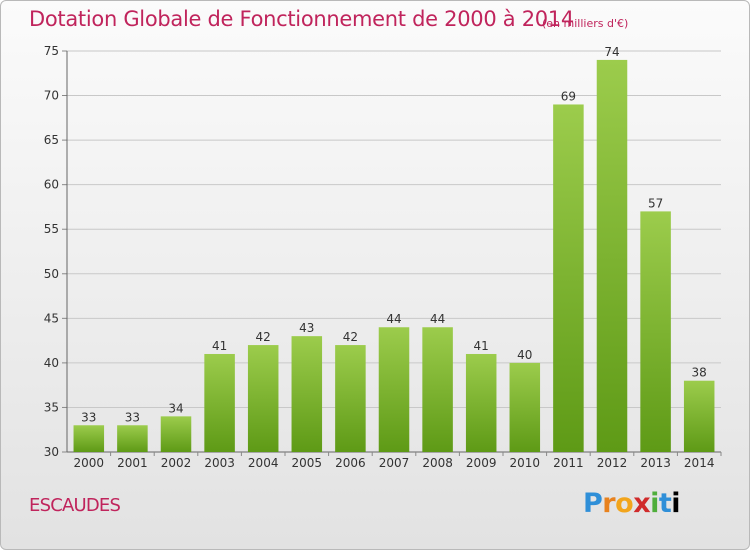 The height and width of the screenshot is (550, 750). I want to click on bar-2000, so click(89, 438).